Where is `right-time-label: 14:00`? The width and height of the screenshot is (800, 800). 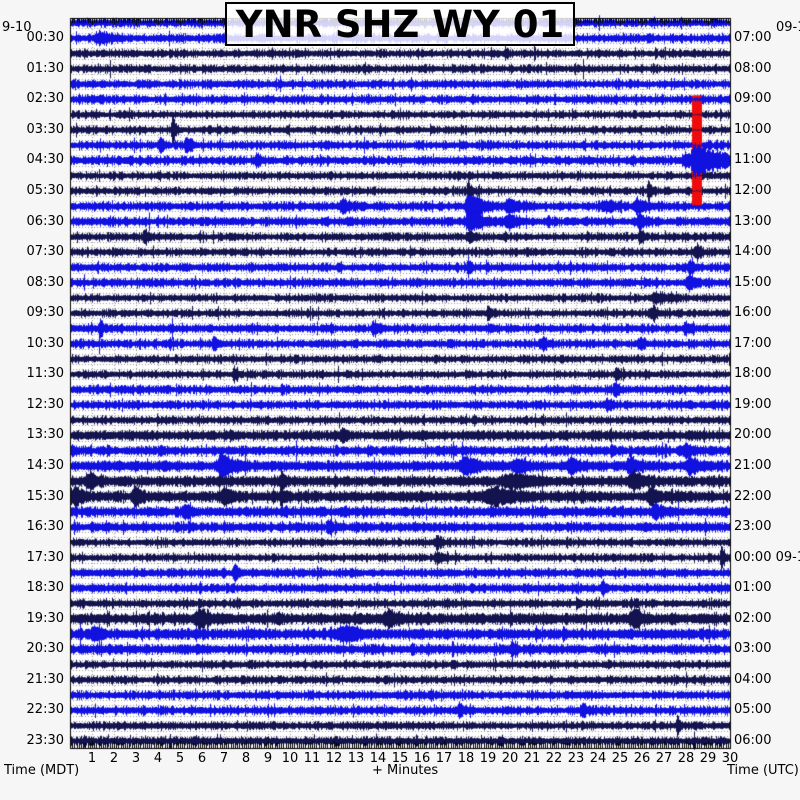
right-time-label: 14:00 is located at coordinates (753, 252).